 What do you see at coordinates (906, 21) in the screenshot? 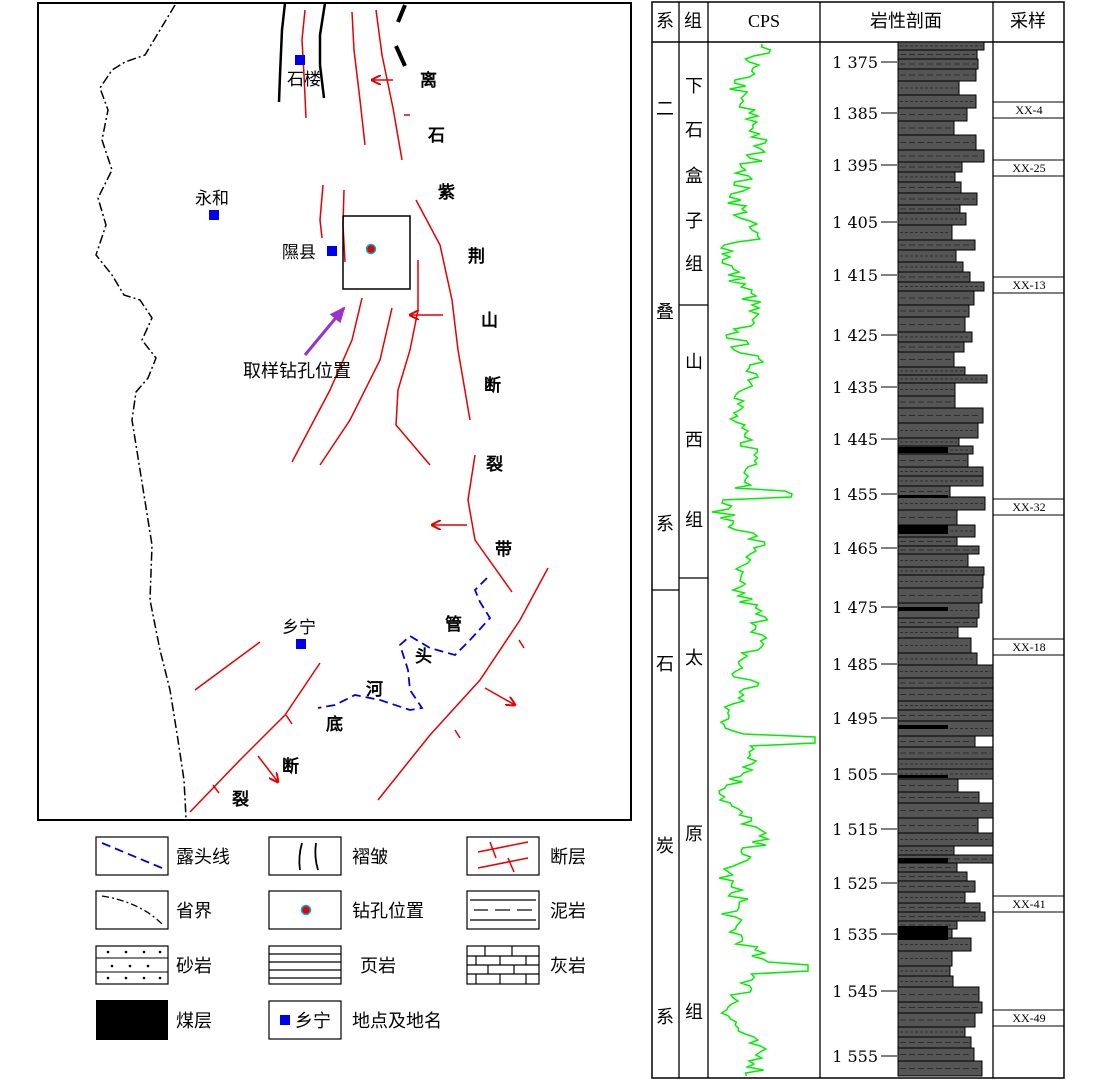
I see `header-lithology: 岩性剖面` at bounding box center [906, 21].